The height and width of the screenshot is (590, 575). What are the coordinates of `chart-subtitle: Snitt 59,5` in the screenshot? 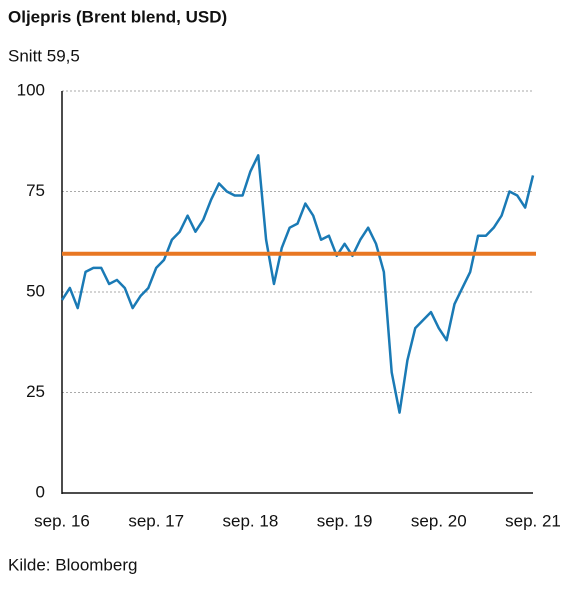 It's located at (44, 55).